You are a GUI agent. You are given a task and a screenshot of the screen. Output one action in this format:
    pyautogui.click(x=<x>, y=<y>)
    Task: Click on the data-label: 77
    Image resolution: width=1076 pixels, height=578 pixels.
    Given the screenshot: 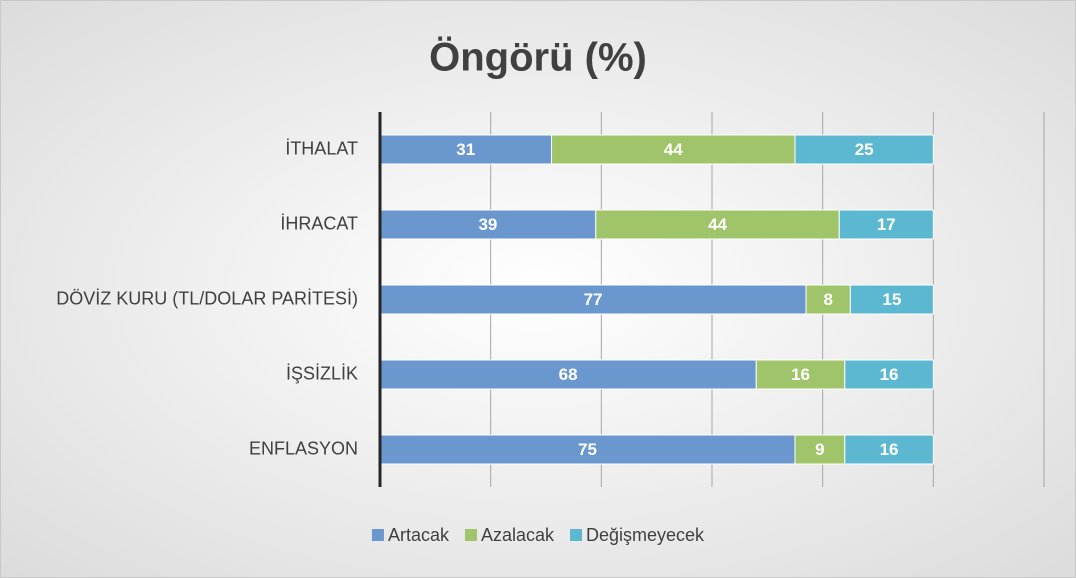 What is the action you would take?
    pyautogui.click(x=593, y=299)
    